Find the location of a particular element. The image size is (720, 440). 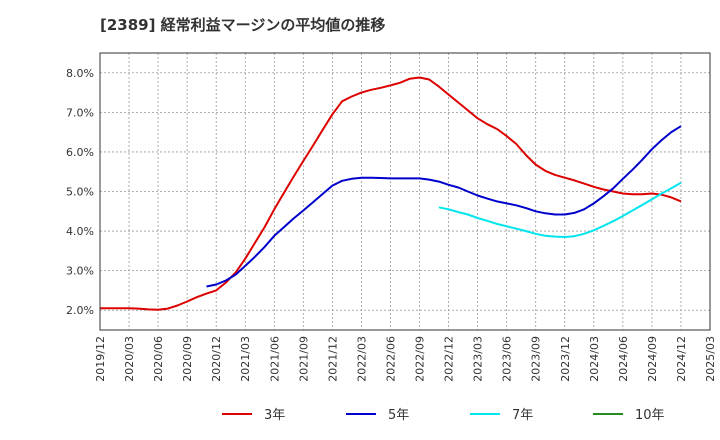

y-tick-label: 5.0% is located at coordinates (80, 192).